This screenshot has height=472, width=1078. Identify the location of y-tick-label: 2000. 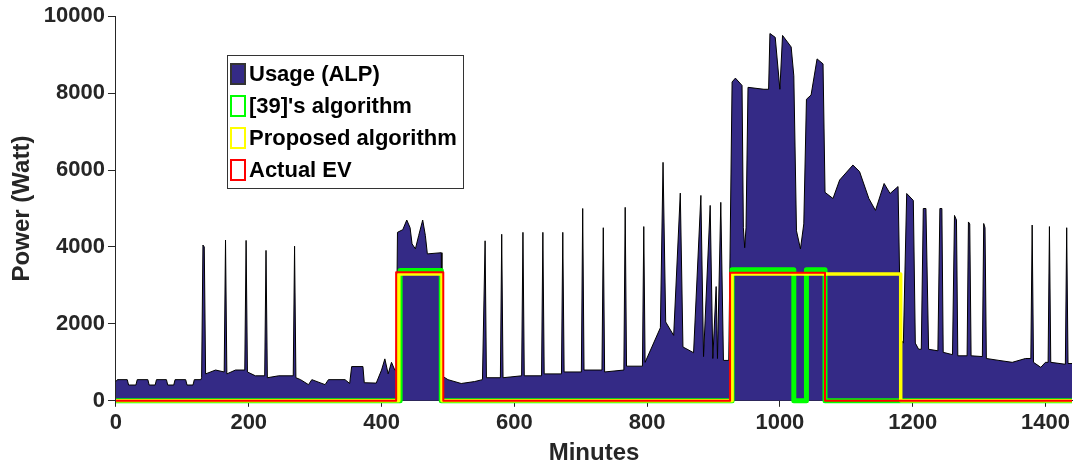
(80, 322).